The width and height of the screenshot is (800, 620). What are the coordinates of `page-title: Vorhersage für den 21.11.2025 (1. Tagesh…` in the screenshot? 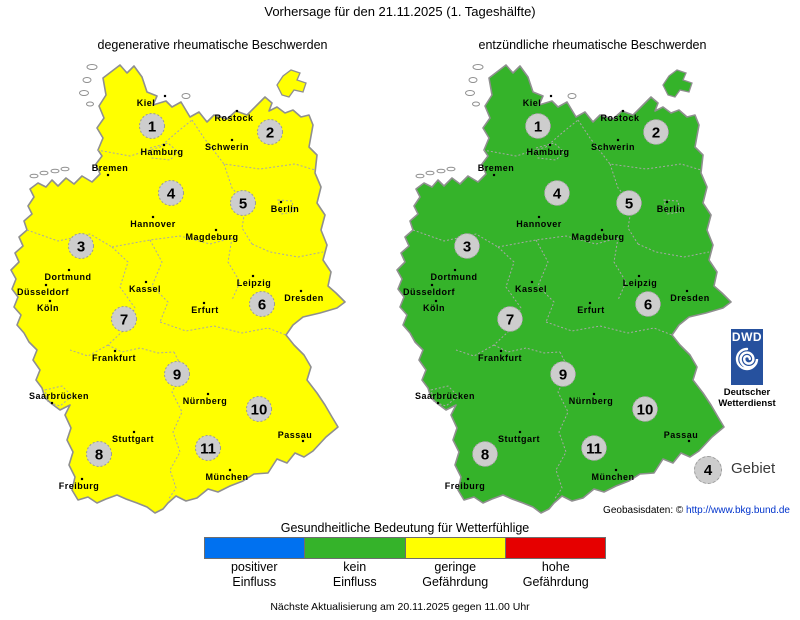 It's located at (400, 11).